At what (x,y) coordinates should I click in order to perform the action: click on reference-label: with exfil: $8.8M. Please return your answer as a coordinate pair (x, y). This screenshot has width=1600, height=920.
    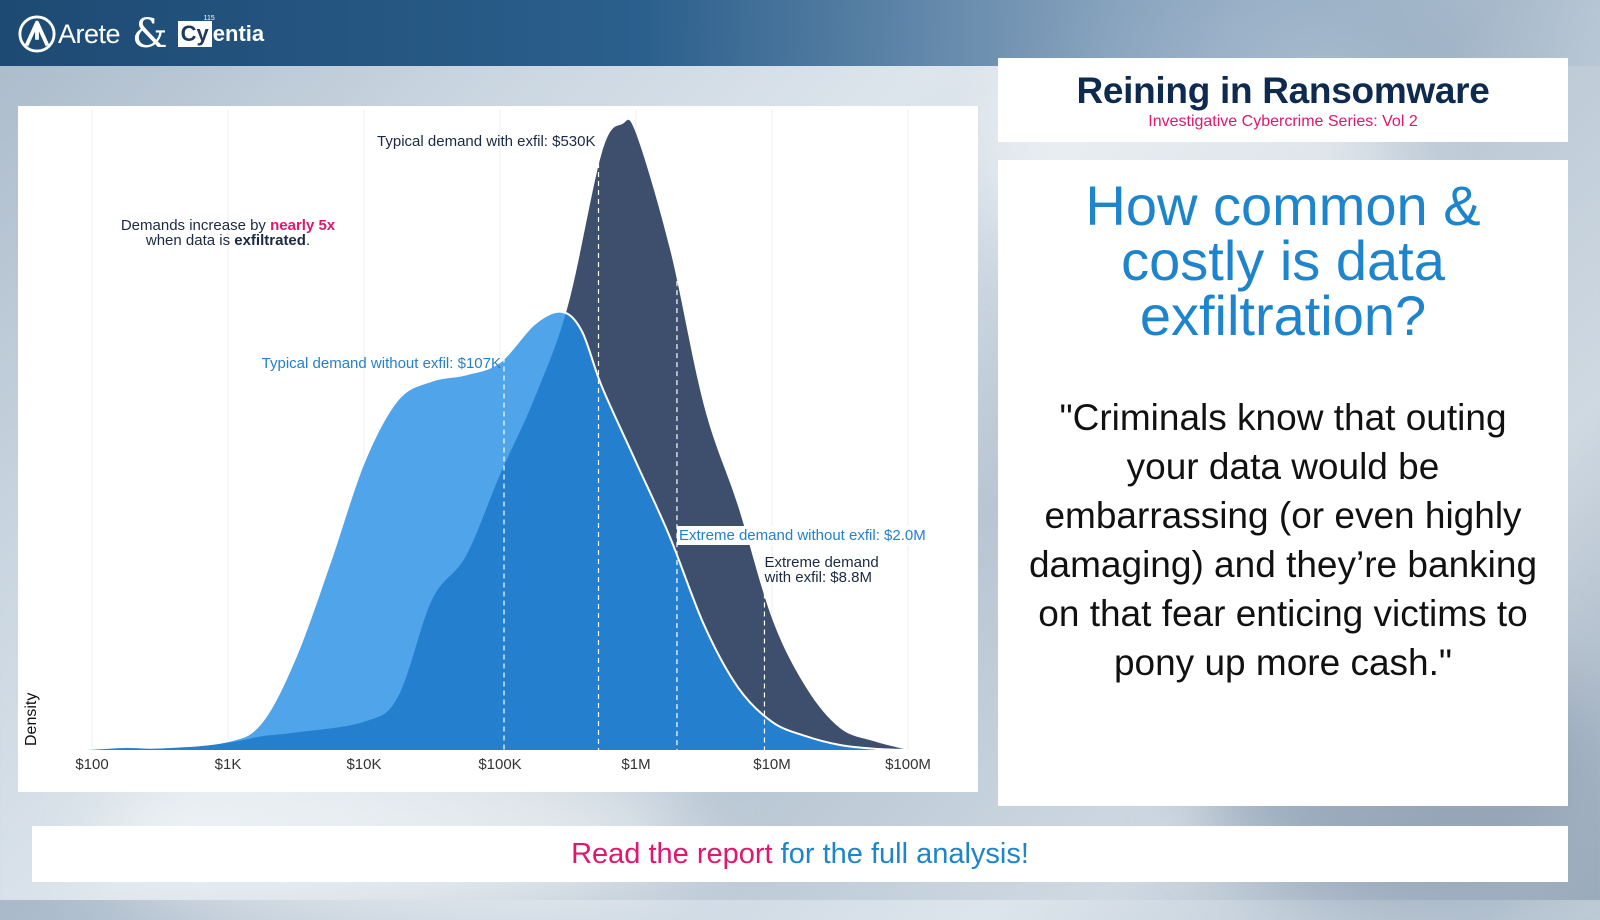
    Looking at the image, I should click on (817, 577).